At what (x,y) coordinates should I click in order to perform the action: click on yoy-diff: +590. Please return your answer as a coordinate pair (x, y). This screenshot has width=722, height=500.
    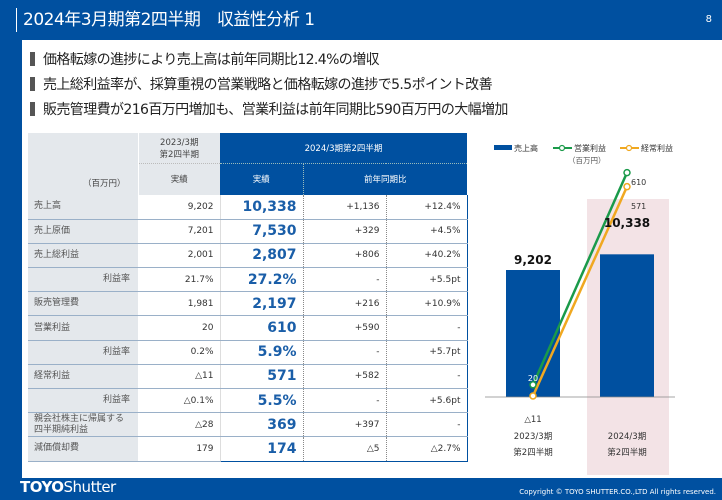
    Looking at the image, I should click on (345, 328).